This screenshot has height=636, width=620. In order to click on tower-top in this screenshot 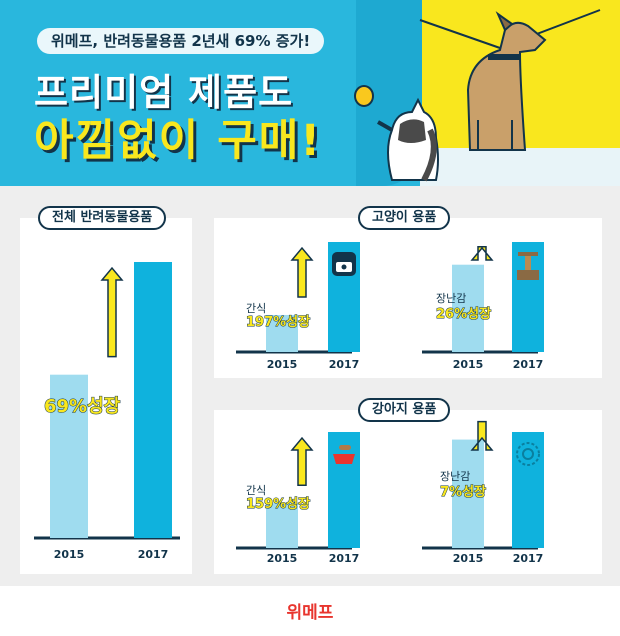, I will do `click(528, 254)`.